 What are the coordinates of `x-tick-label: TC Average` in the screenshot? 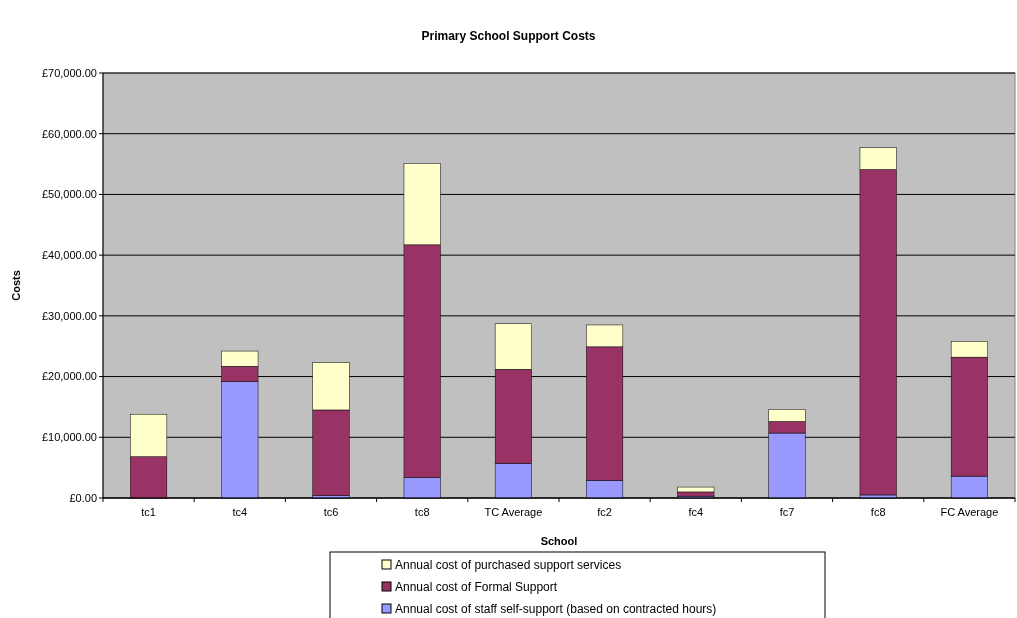 It's located at (513, 512).